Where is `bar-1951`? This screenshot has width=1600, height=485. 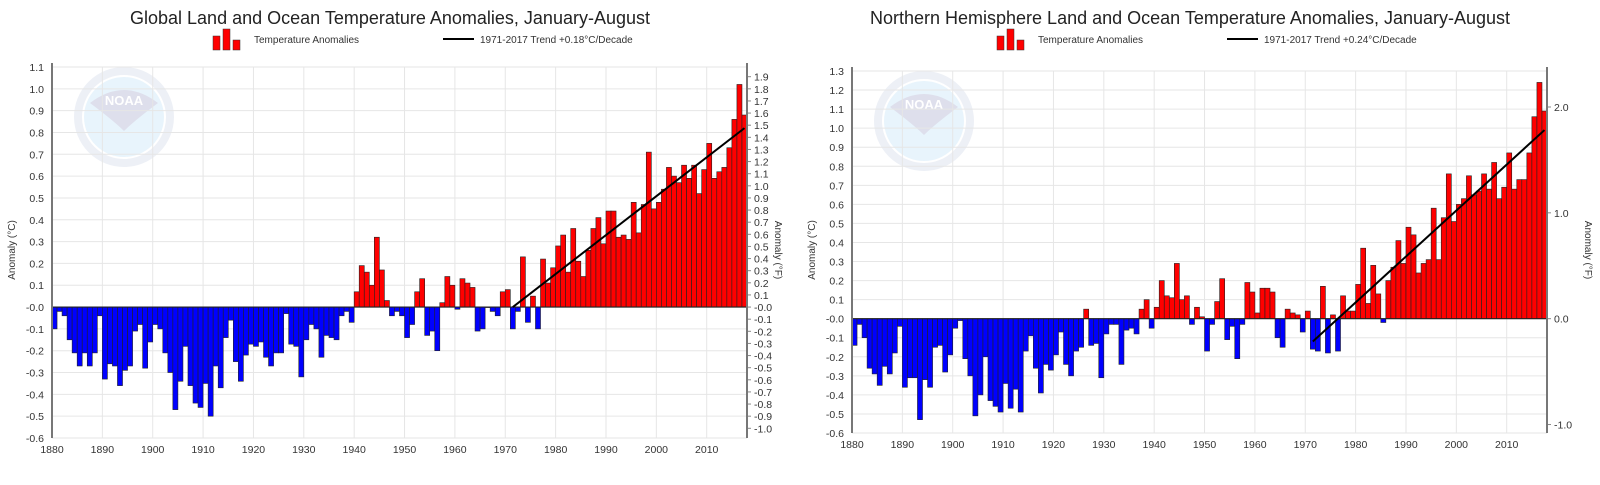 bar-1951 is located at coordinates (412, 315).